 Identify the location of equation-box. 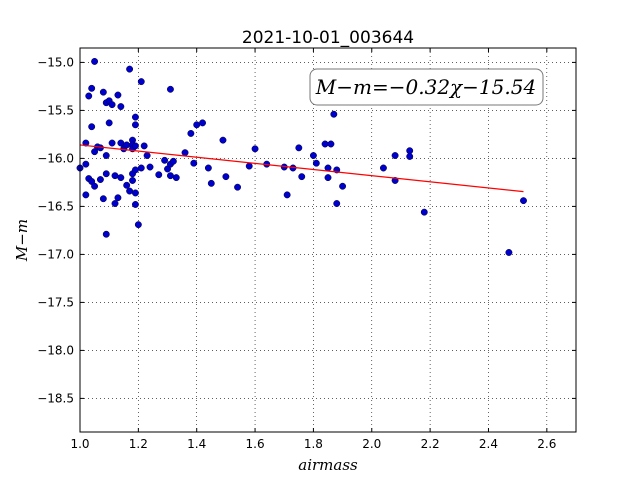
(426, 87).